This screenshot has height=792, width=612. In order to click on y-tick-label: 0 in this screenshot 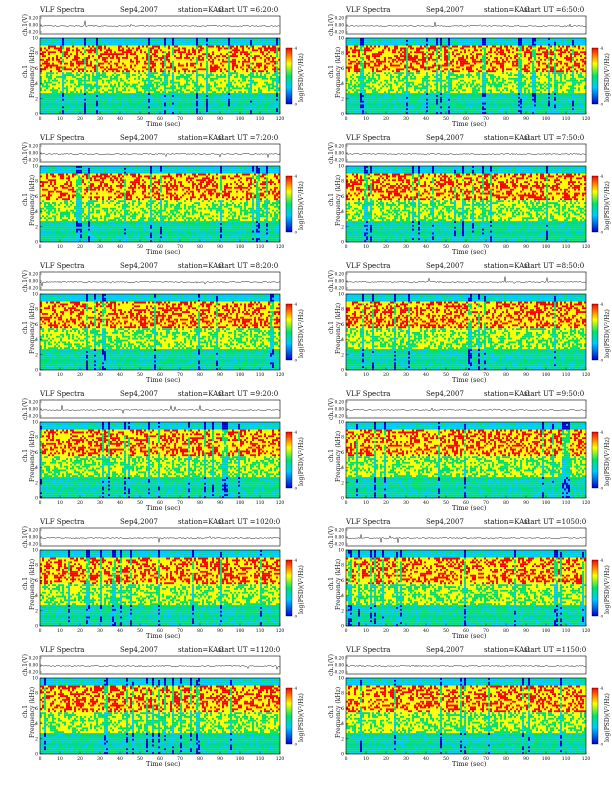, I will do `click(36, 115)`.